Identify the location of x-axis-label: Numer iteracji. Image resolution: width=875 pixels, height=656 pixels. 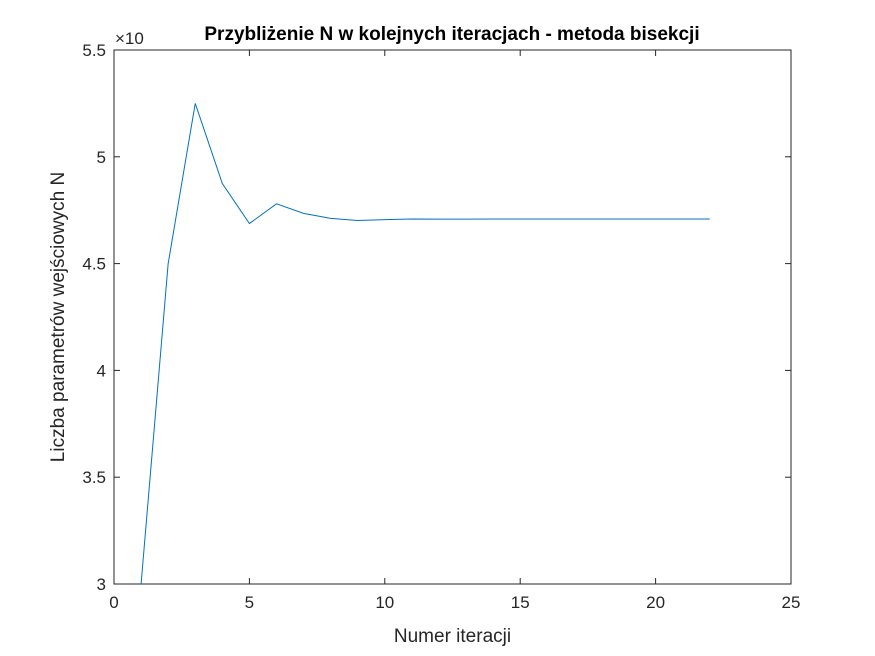
(452, 636).